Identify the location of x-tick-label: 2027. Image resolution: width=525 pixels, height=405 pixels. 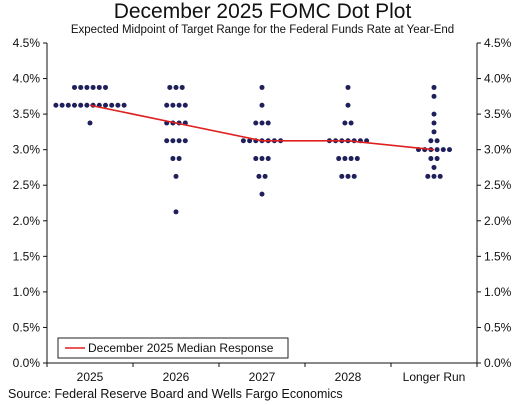
(262, 377).